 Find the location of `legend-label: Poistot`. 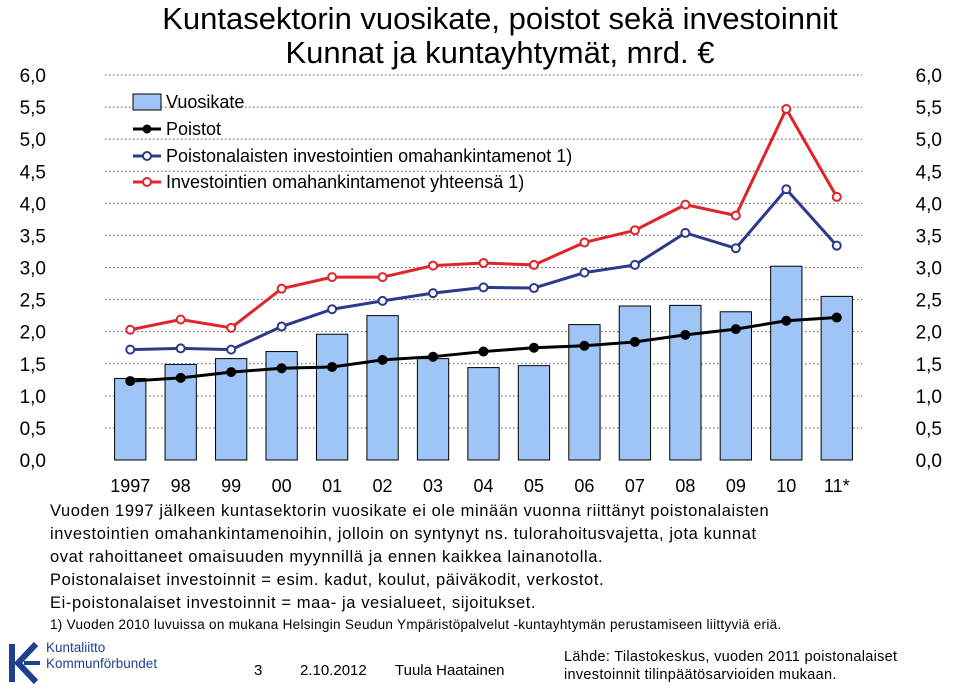

legend-label: Poistot is located at coordinates (193, 129).